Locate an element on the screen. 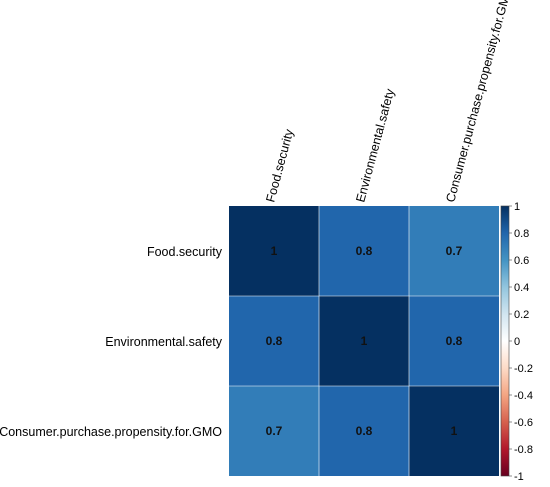 Image resolution: width=550 pixels, height=487 pixels. colorbar-gradient is located at coordinates (505, 341).